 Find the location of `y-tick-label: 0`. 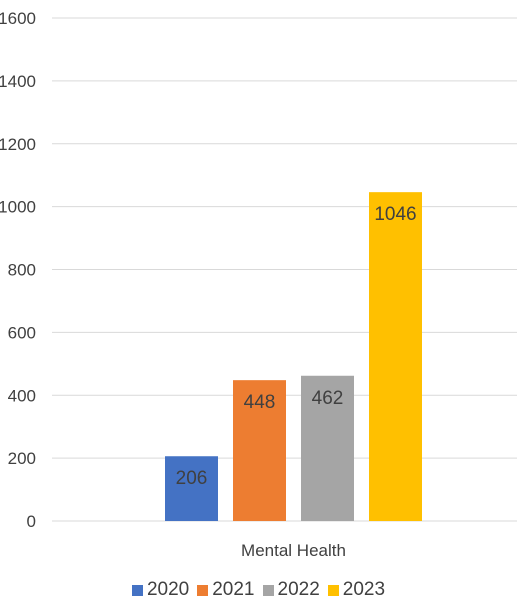

y-tick-label: 0 is located at coordinates (31, 521).